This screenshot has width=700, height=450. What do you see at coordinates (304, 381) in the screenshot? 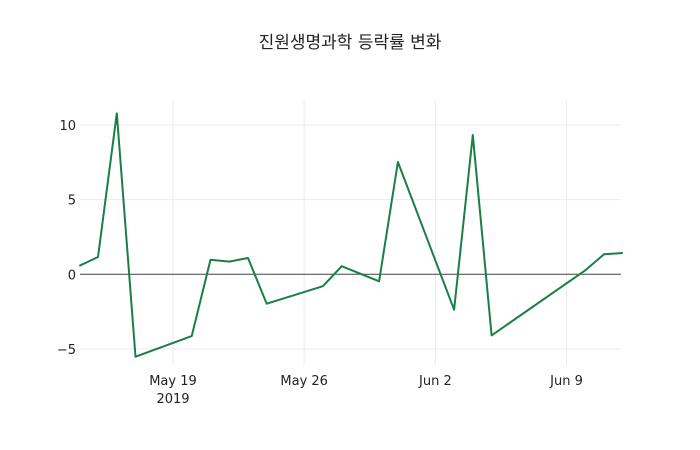
I see `x-tick-label: May 26` at bounding box center [304, 381].